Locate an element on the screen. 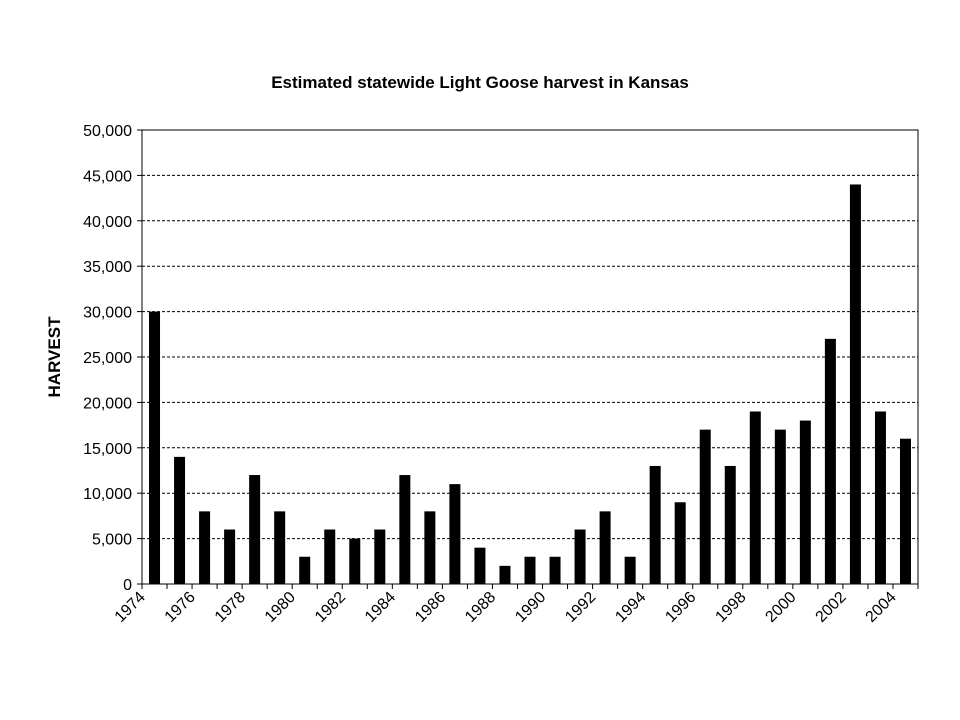 This screenshot has width=960, height=720. bar-1998 is located at coordinates (755, 497).